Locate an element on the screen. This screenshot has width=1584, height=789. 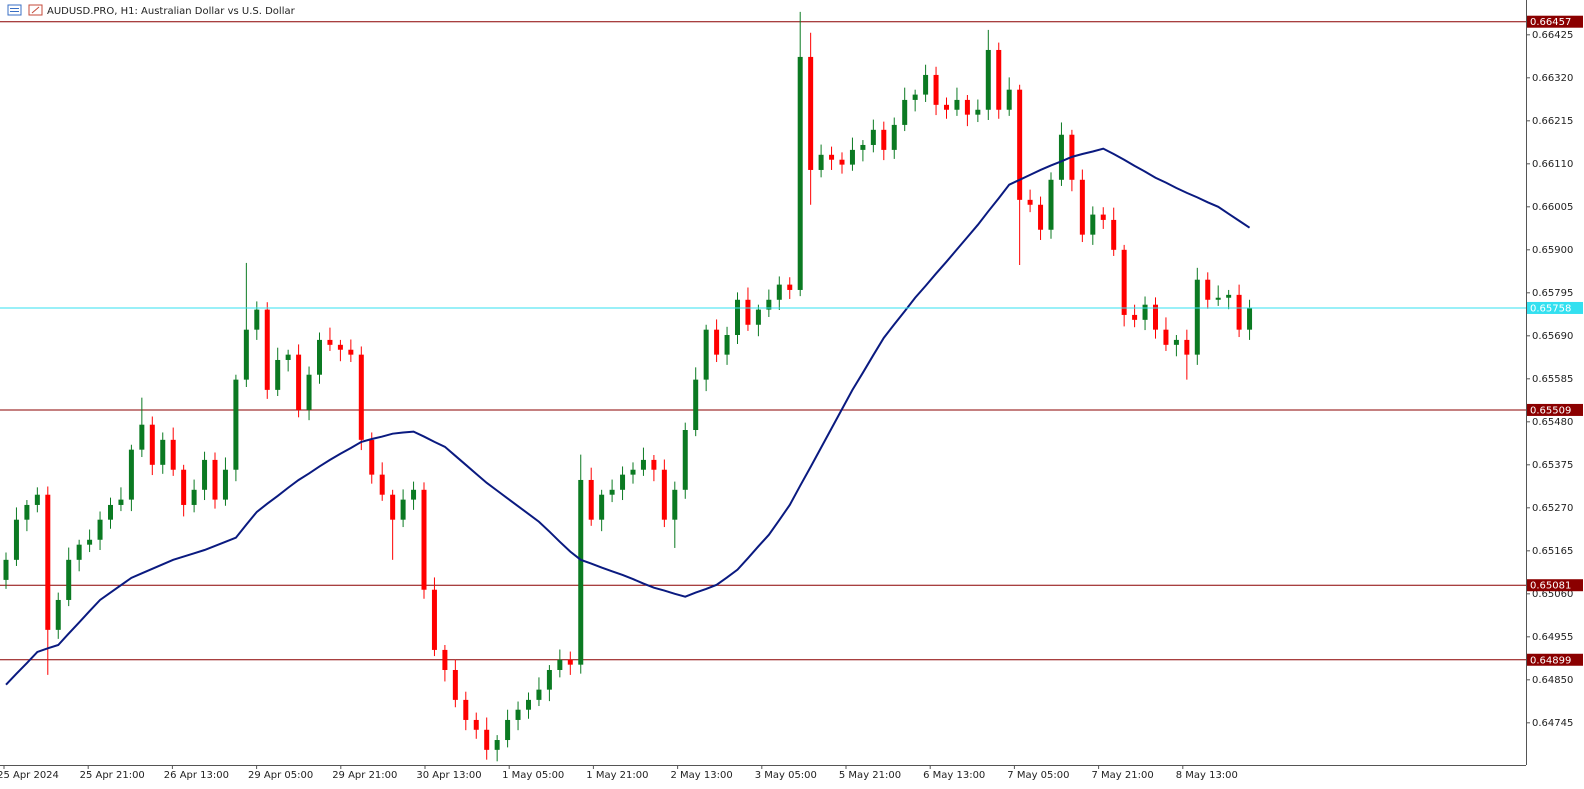
y-tick-label: 0.65060 is located at coordinates (1552, 594).